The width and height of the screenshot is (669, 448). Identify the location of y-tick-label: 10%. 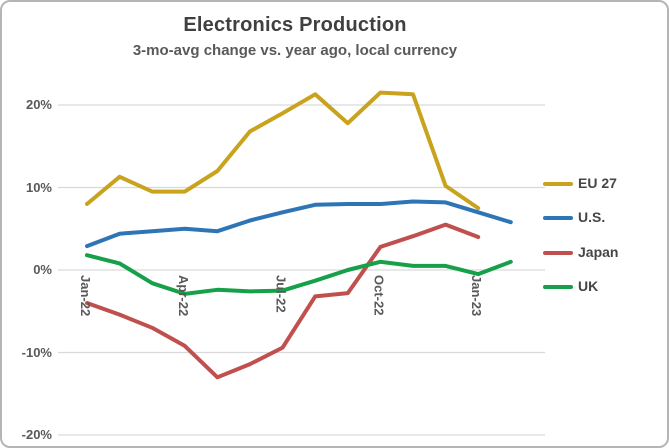
(38, 187).